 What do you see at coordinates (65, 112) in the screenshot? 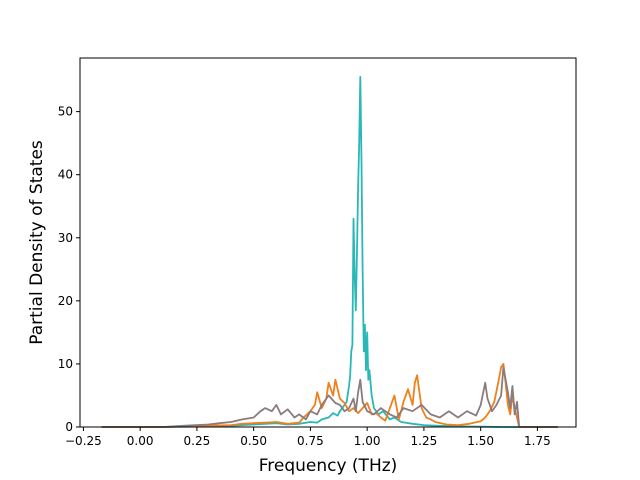
I see `y-tick-label: 50` at bounding box center [65, 112].